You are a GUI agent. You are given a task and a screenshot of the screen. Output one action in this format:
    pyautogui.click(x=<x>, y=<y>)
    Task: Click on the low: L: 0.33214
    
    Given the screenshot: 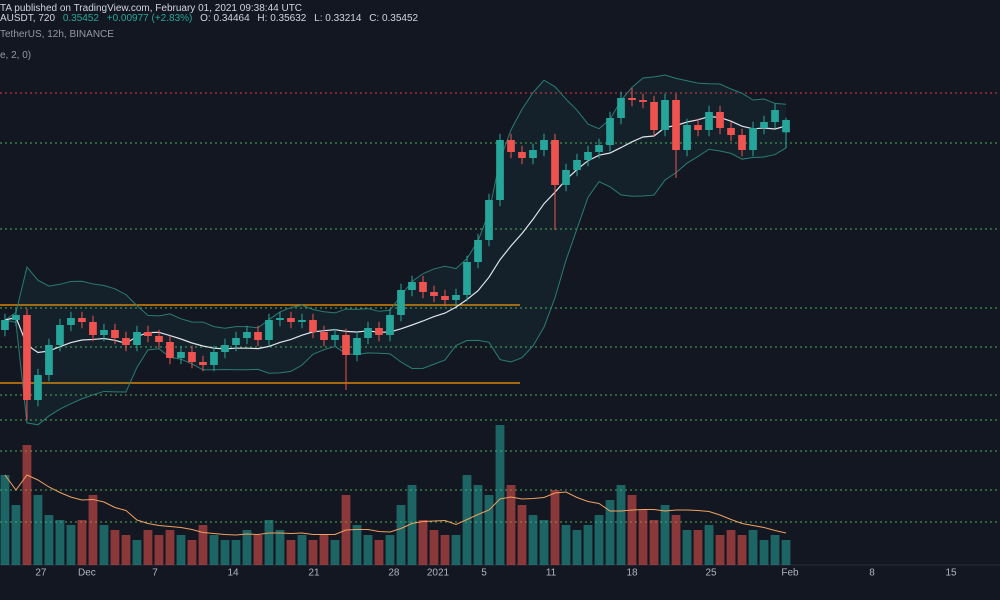 What is the action you would take?
    pyautogui.click(x=338, y=18)
    